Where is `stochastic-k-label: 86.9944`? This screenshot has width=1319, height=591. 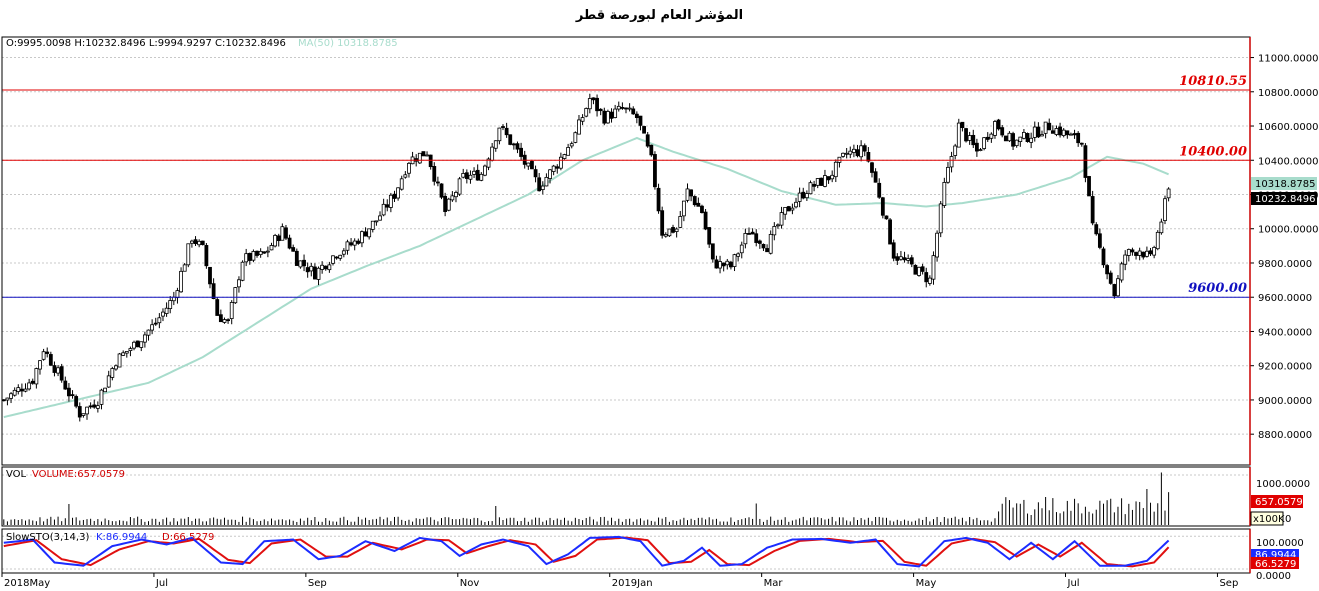
stochastic-k-label: 86.9944 is located at coordinates (1275, 555).